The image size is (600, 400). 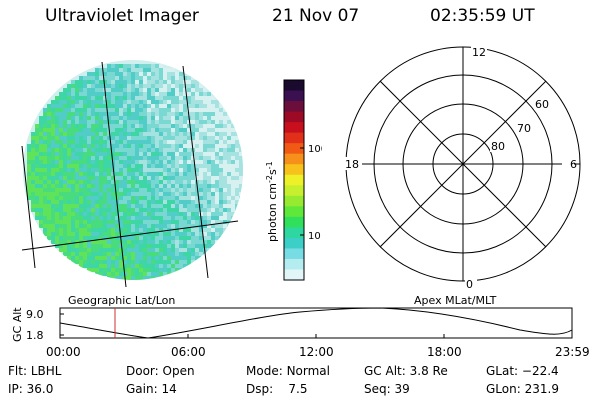 What do you see at coordinates (316, 16) in the screenshot?
I see `date-label: 21 Nov 07` at bounding box center [316, 16].